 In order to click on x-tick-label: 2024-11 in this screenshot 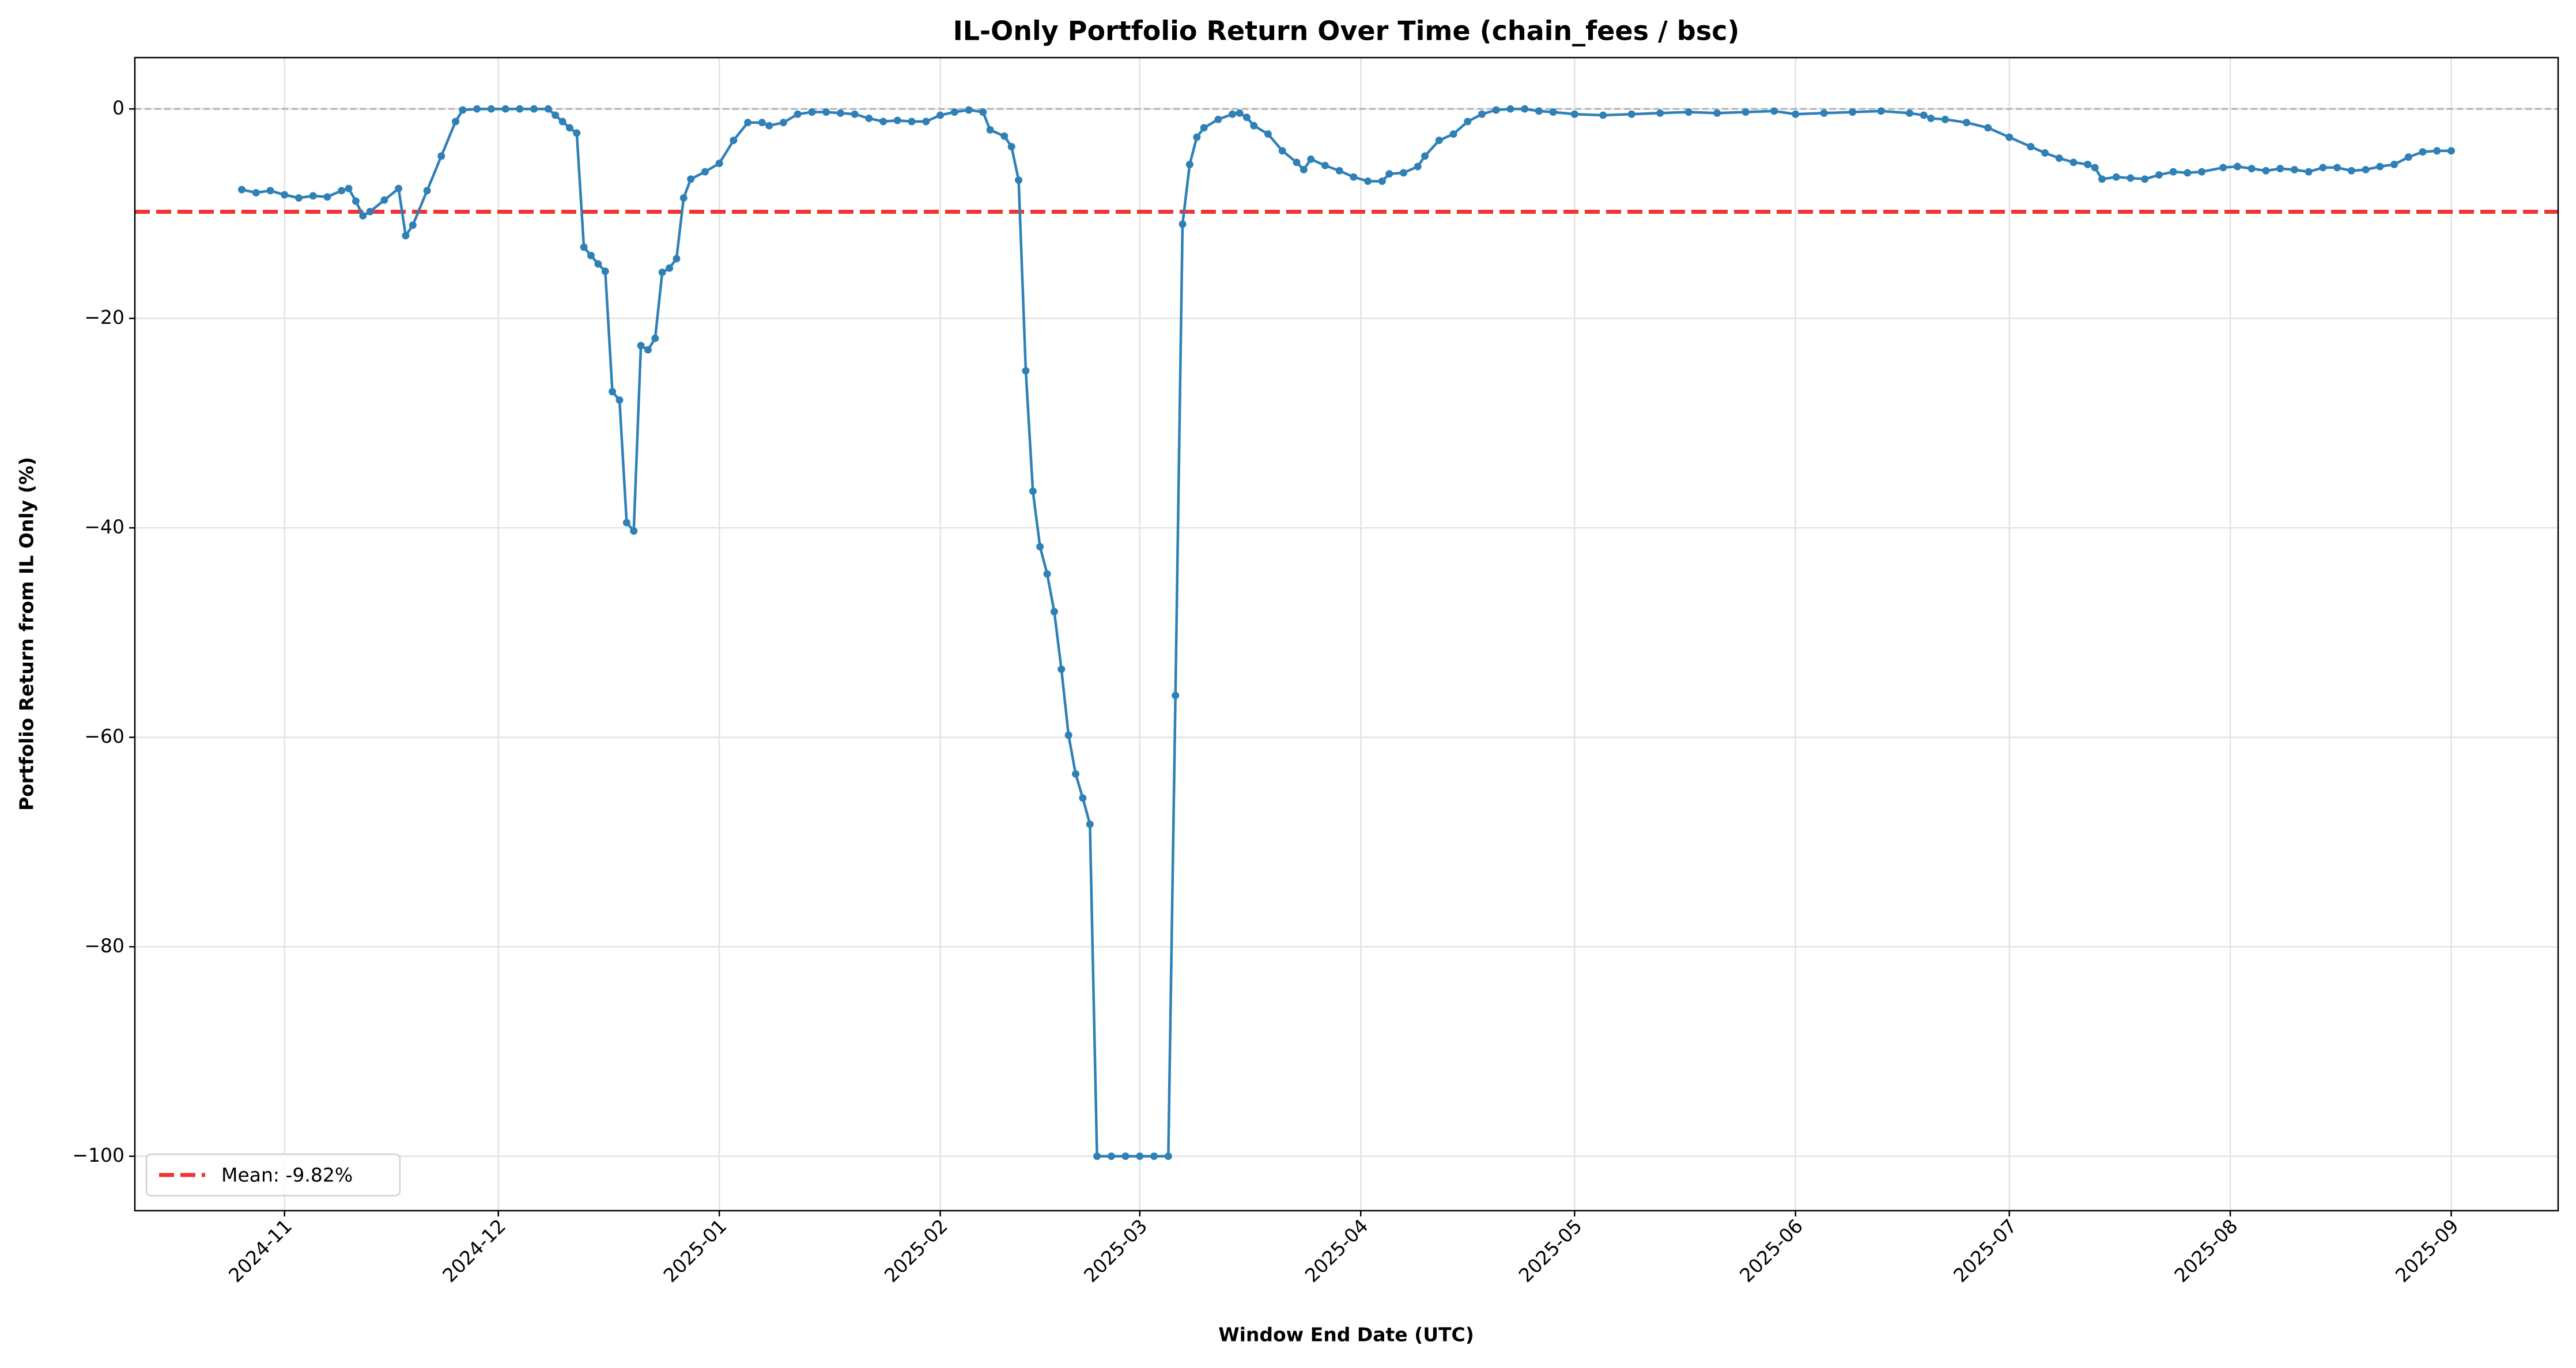, I will do `click(260, 1251)`.